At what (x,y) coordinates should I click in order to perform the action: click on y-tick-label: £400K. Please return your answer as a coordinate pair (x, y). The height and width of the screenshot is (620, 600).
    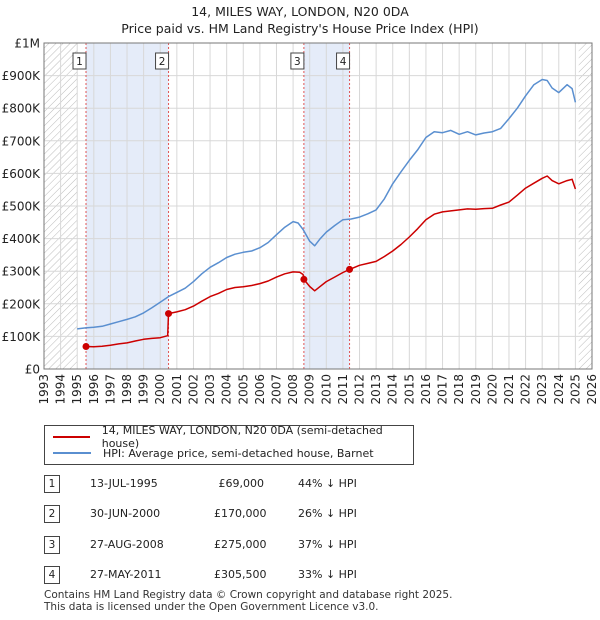
    Looking at the image, I should click on (22, 239).